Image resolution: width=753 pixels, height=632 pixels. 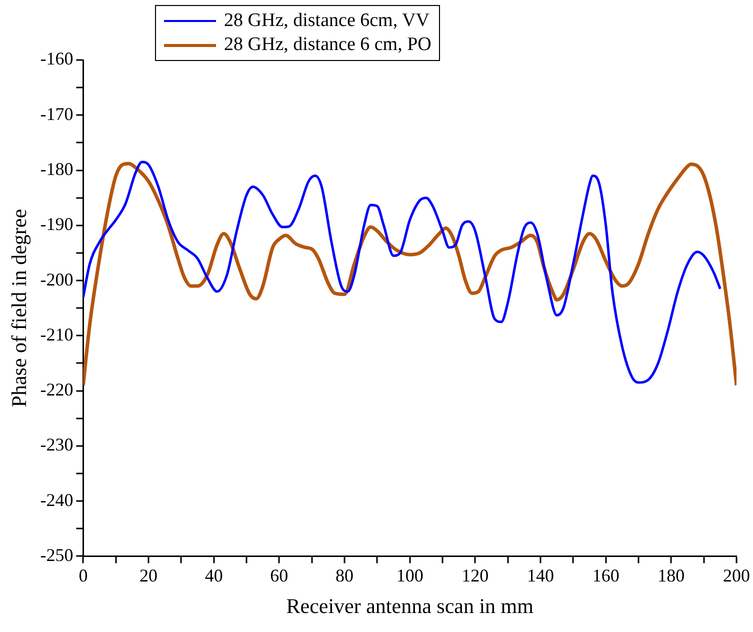 What do you see at coordinates (57, 169) in the screenshot?
I see `y-tick-label: -180` at bounding box center [57, 169].